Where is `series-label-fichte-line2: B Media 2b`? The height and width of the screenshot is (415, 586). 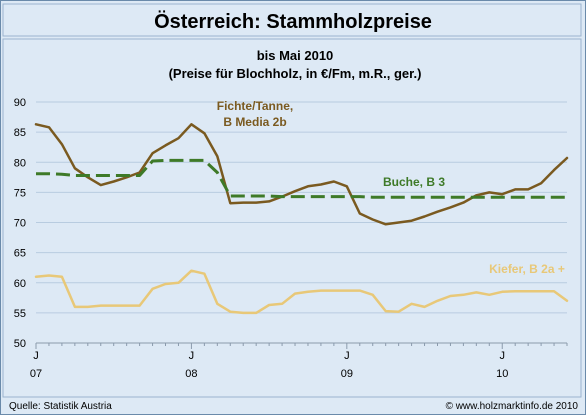 series-label-fichte-line2: B Media 2b is located at coordinates (254, 122).